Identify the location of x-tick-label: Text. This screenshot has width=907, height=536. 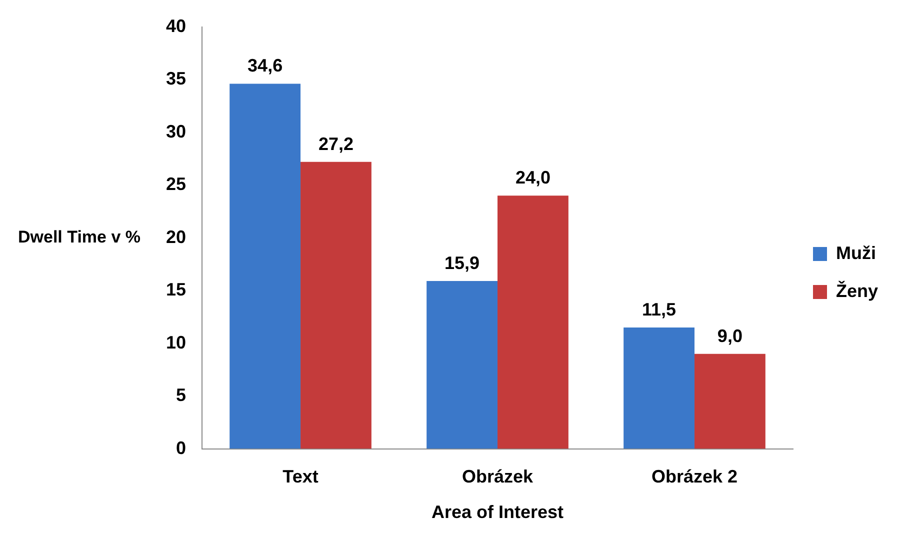
(300, 476).